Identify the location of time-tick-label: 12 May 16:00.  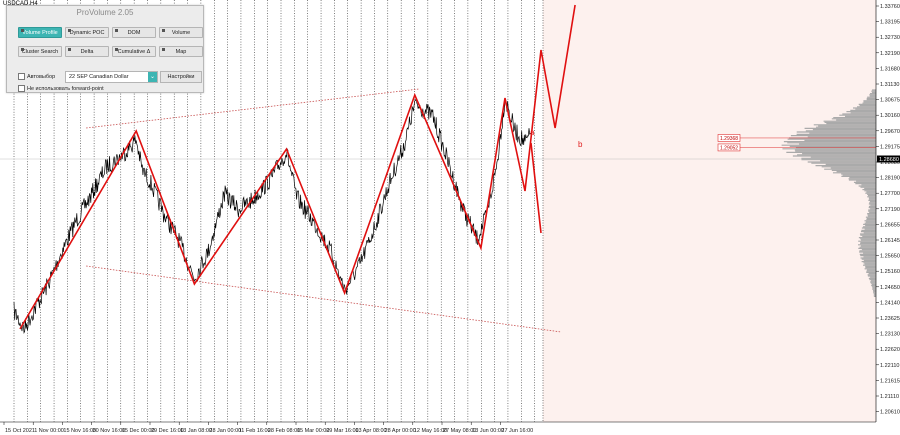
(430, 431).